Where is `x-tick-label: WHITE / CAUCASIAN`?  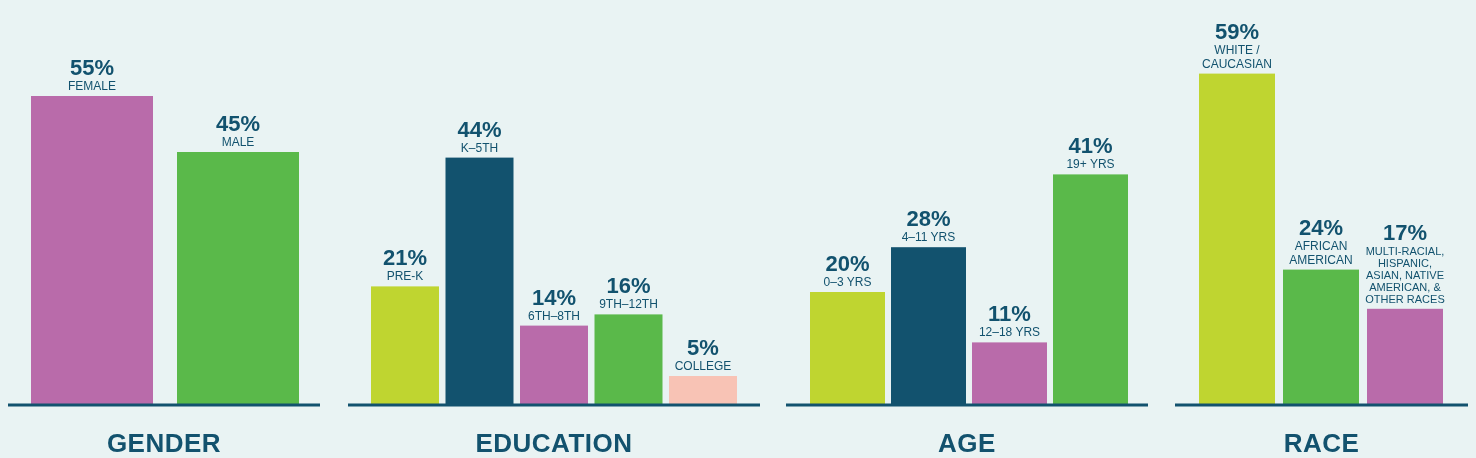
x-tick-label: WHITE / CAUCASIAN is located at coordinates (1237, 56).